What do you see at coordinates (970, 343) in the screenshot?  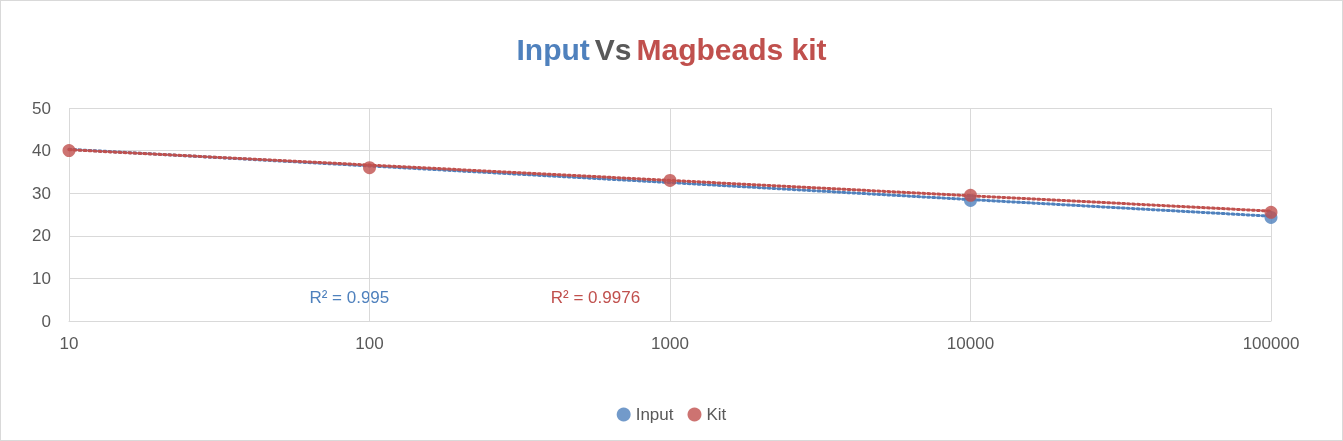 I see `x-tick-label: 10000` at bounding box center [970, 343].